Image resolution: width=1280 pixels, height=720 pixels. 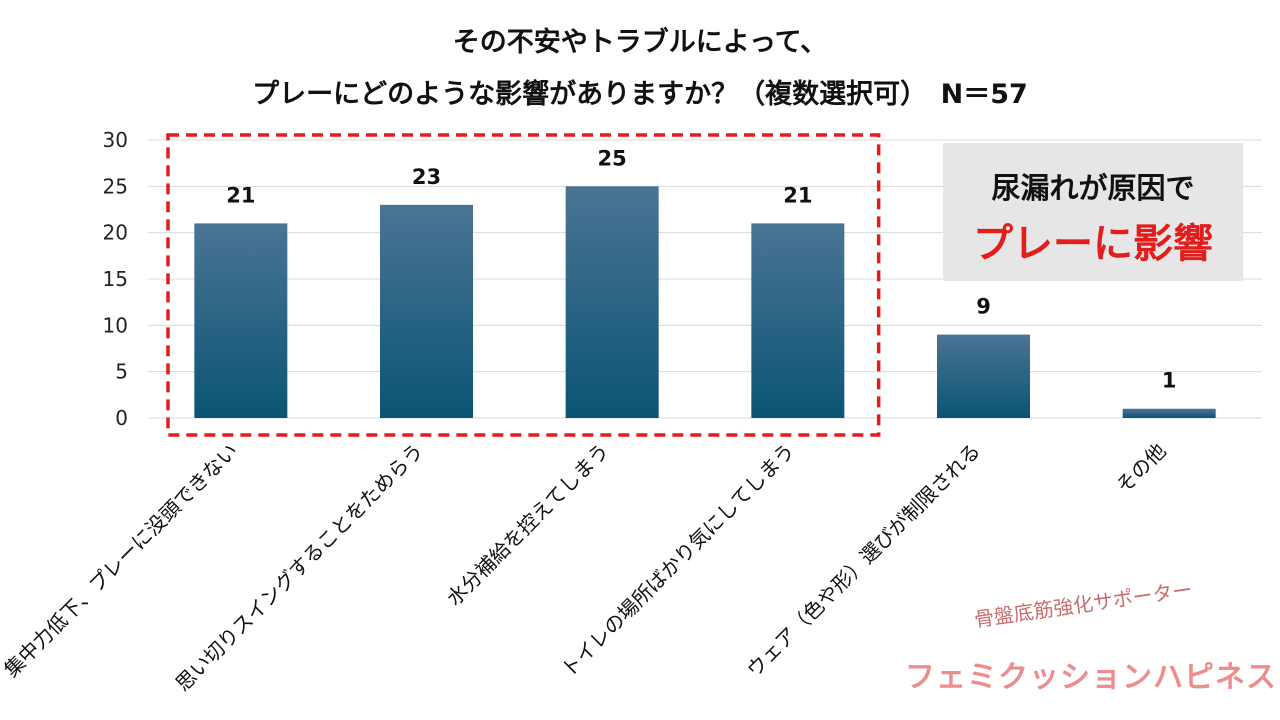 What do you see at coordinates (983, 307) in the screenshot?
I see `data-label: 9` at bounding box center [983, 307].